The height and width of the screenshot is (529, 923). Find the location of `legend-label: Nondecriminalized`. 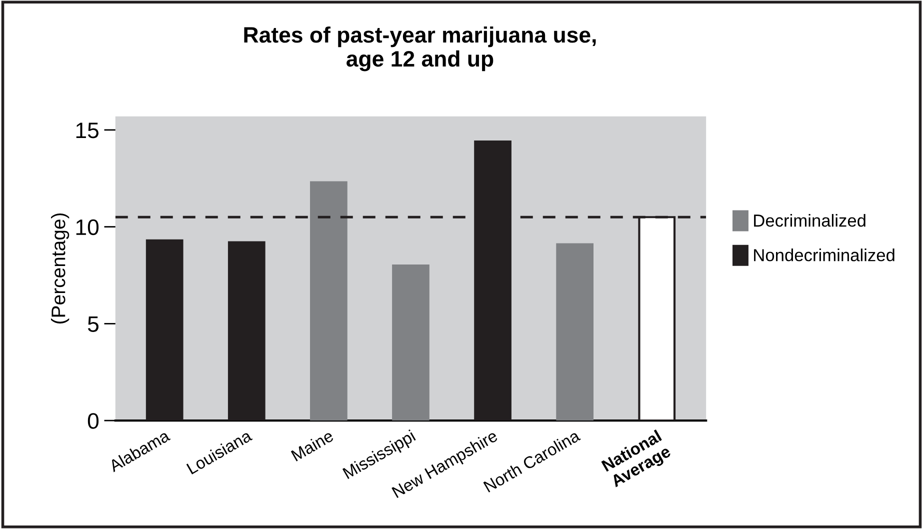

legend-label: Nondecriminalized is located at coordinates (824, 255).